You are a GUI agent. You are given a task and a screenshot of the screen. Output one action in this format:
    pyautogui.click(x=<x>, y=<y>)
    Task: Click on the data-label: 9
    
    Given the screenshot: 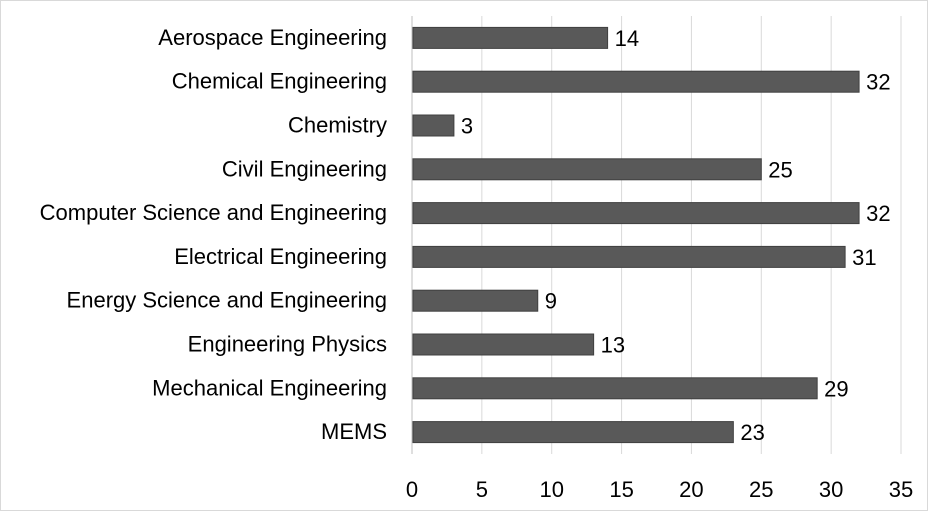 What is the action you would take?
    pyautogui.click(x=551, y=301)
    